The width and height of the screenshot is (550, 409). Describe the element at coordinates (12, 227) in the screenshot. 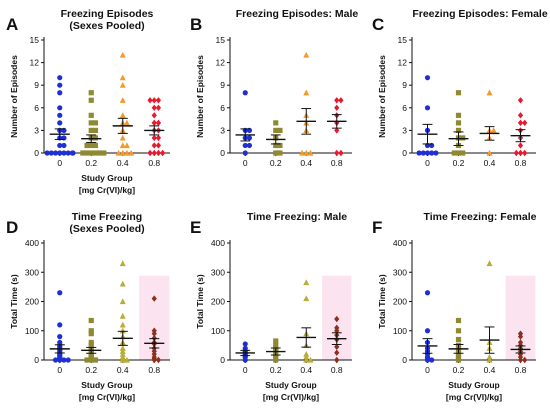

I see `panel-letter: D` at that location.